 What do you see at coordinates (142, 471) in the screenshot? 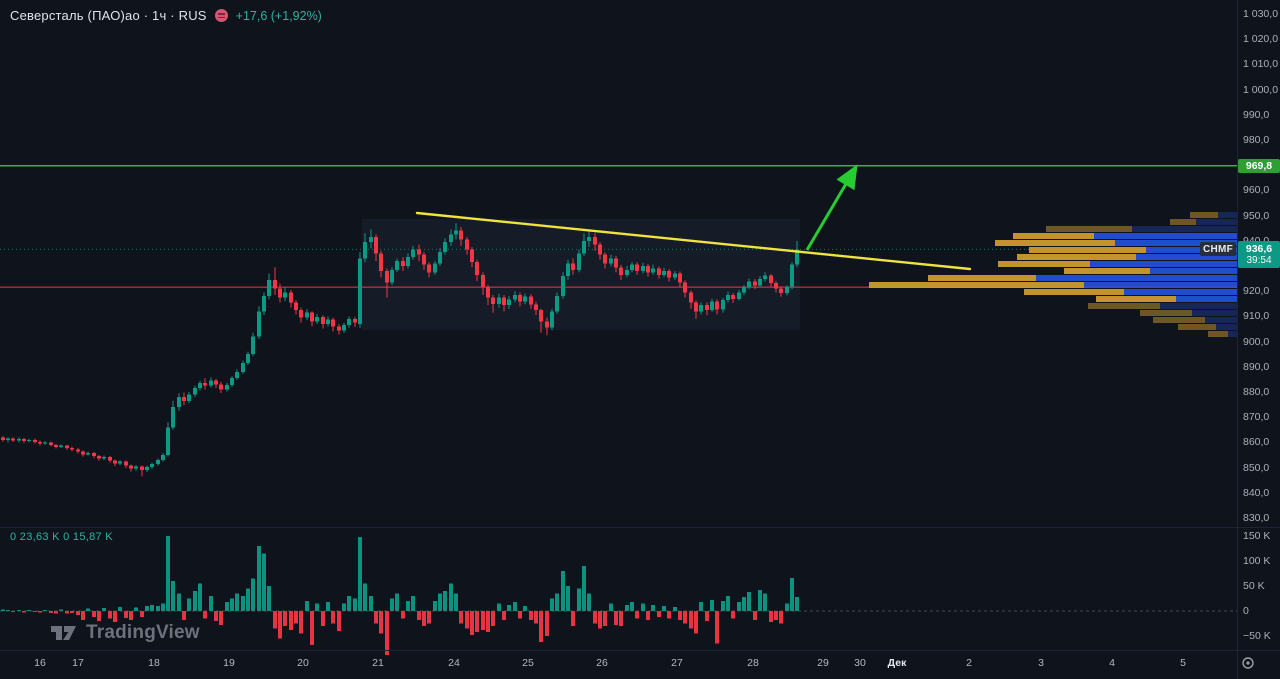
I see `candle-wick` at bounding box center [142, 471].